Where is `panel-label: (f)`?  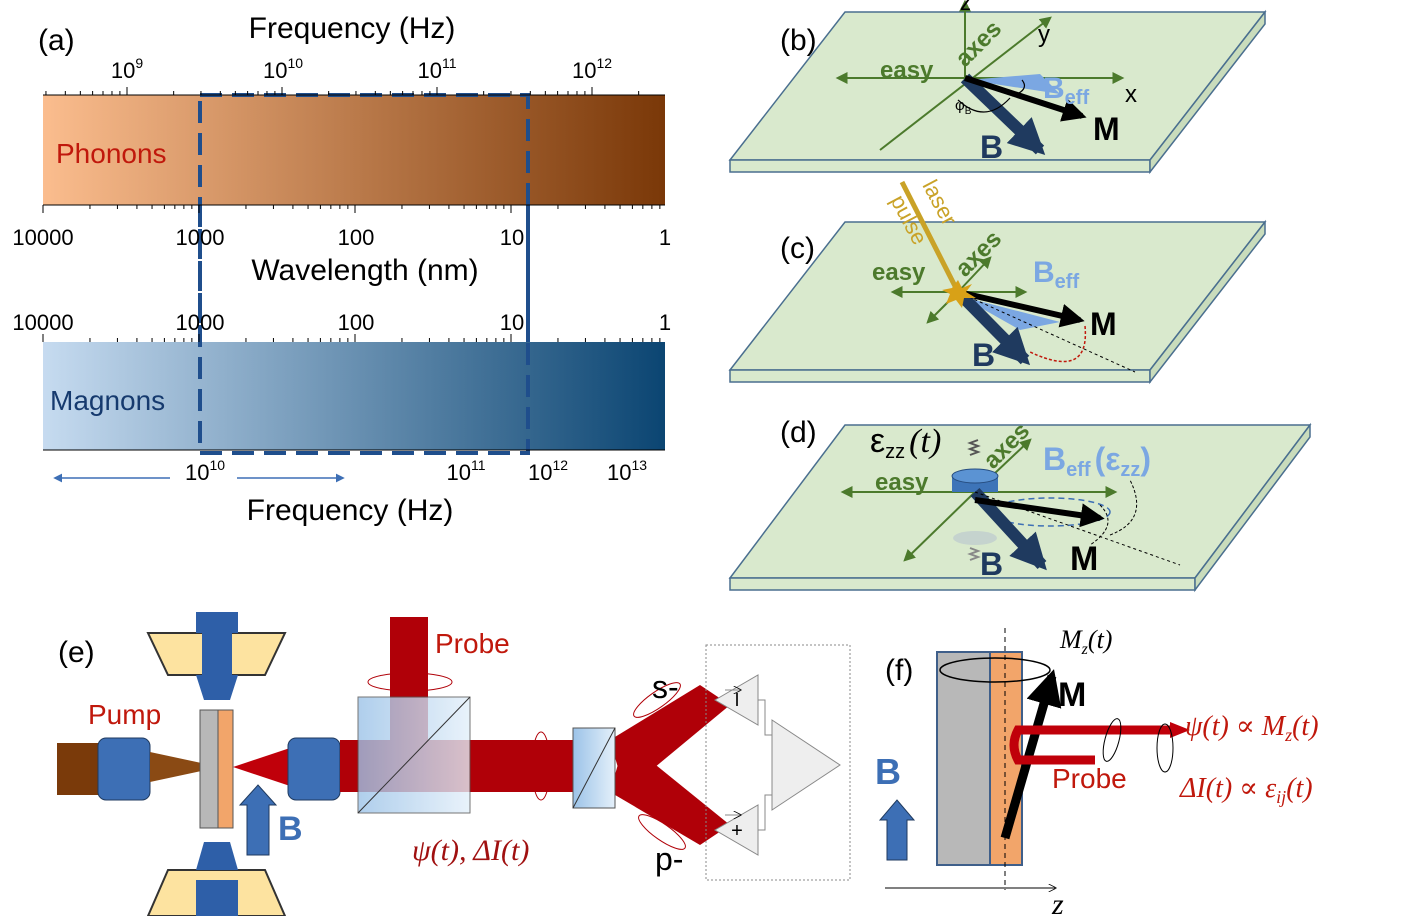
panel-label: (f) is located at coordinates (899, 670).